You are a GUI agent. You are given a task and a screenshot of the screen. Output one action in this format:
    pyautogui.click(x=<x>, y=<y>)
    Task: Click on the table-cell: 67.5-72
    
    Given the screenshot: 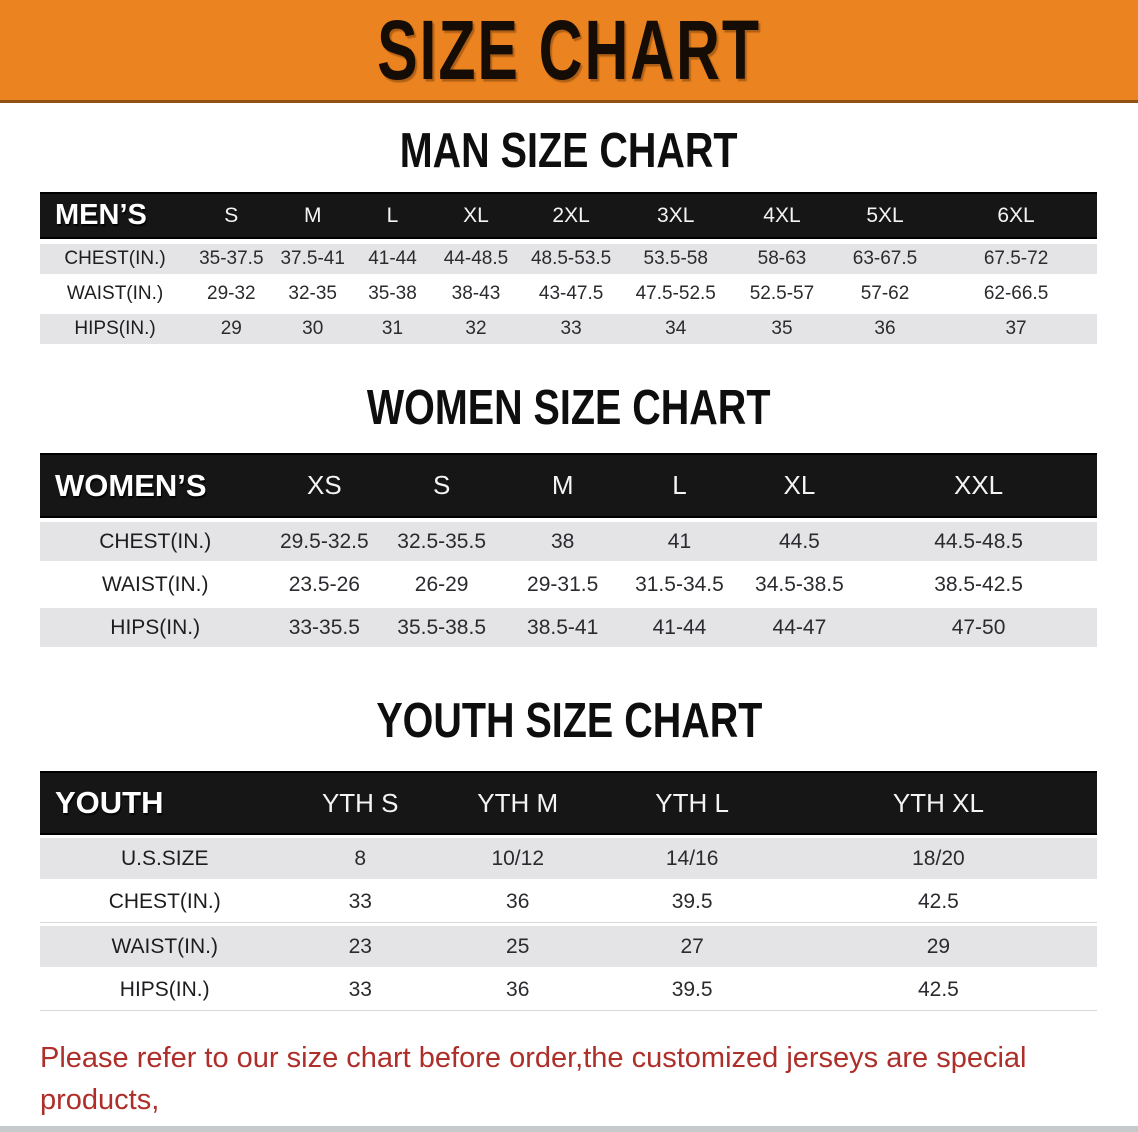 What is the action you would take?
    pyautogui.click(x=1016, y=258)
    